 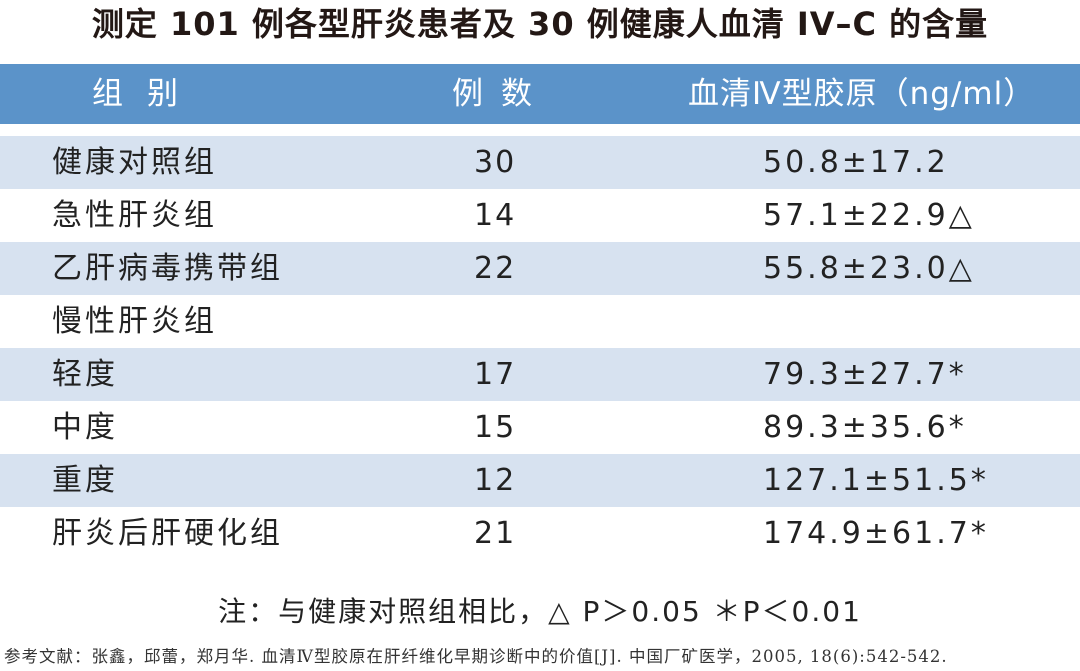 What do you see at coordinates (495, 162) in the screenshot?
I see `cell-count: 30` at bounding box center [495, 162].